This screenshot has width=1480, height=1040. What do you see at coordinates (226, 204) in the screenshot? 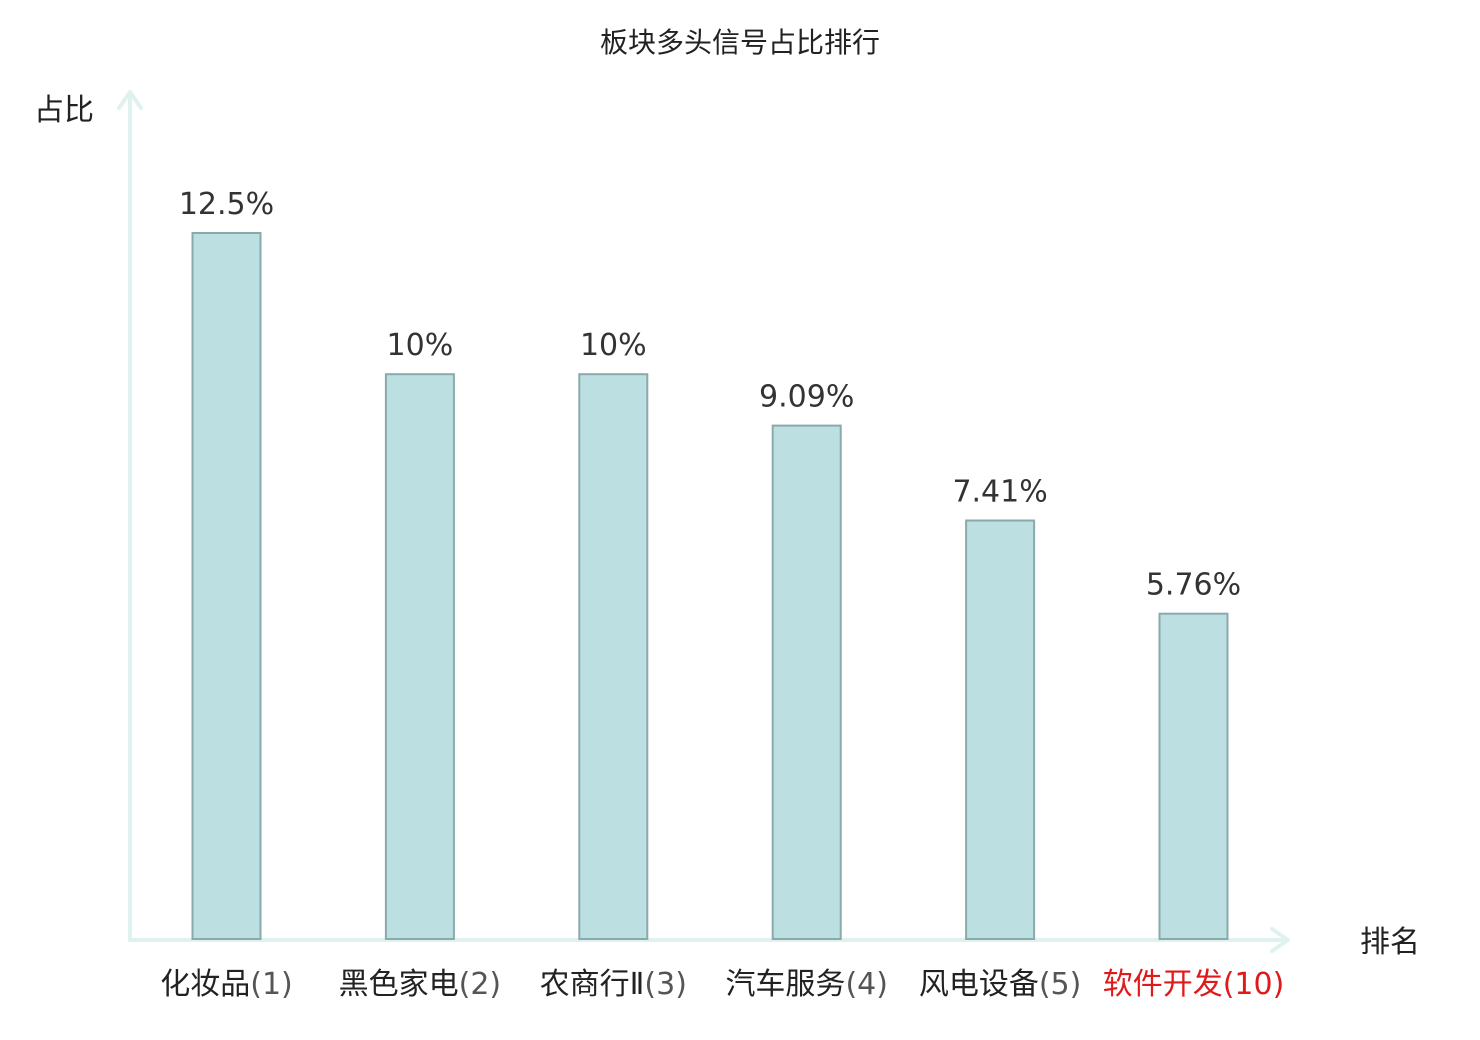
I see `value-label-1: 12.5%` at bounding box center [226, 204].